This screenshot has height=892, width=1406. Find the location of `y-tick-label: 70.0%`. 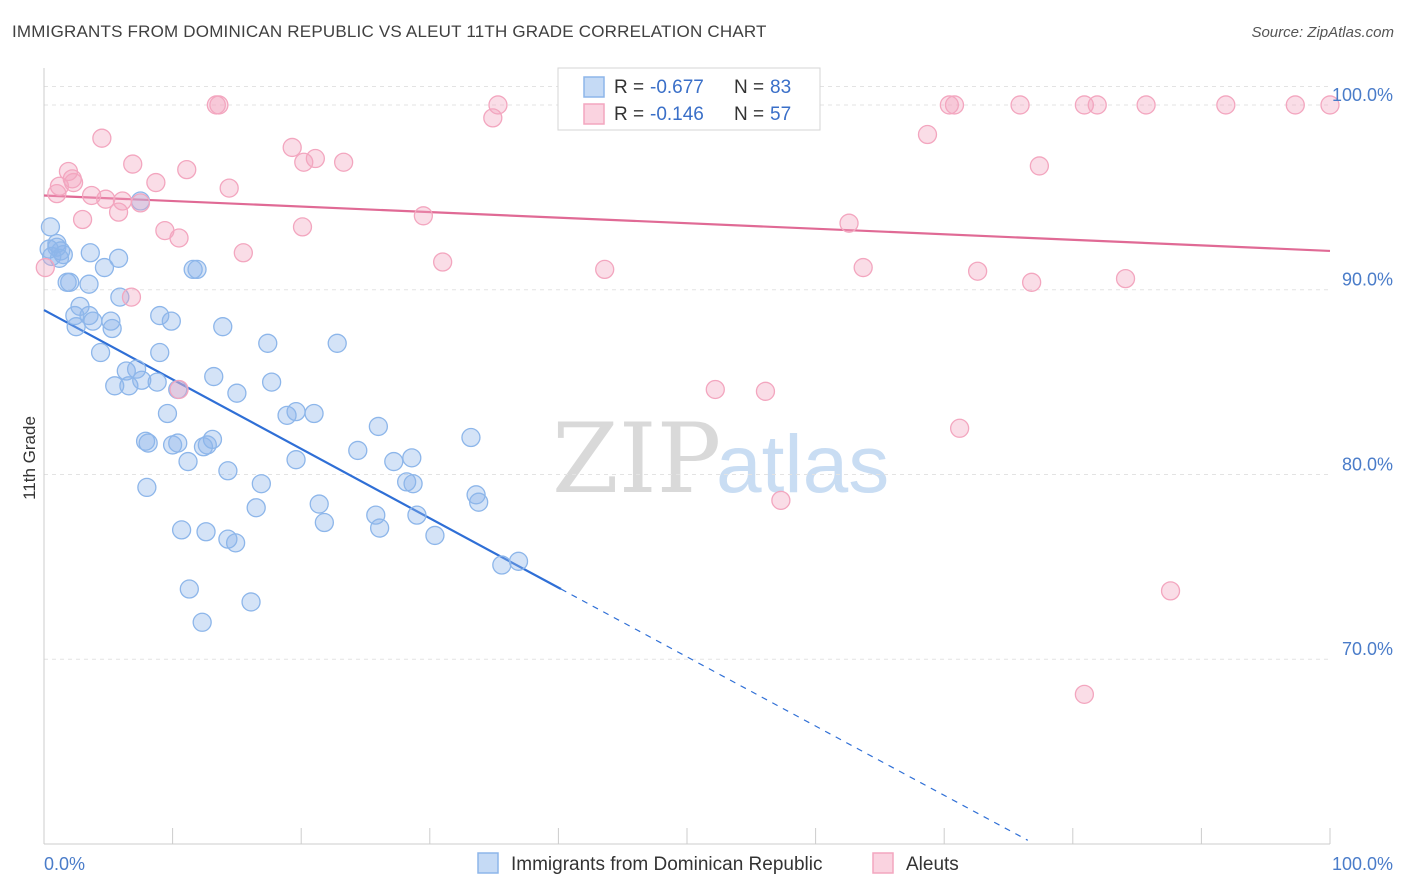

y-tick-label: 70.0% is located at coordinates (1367, 649).